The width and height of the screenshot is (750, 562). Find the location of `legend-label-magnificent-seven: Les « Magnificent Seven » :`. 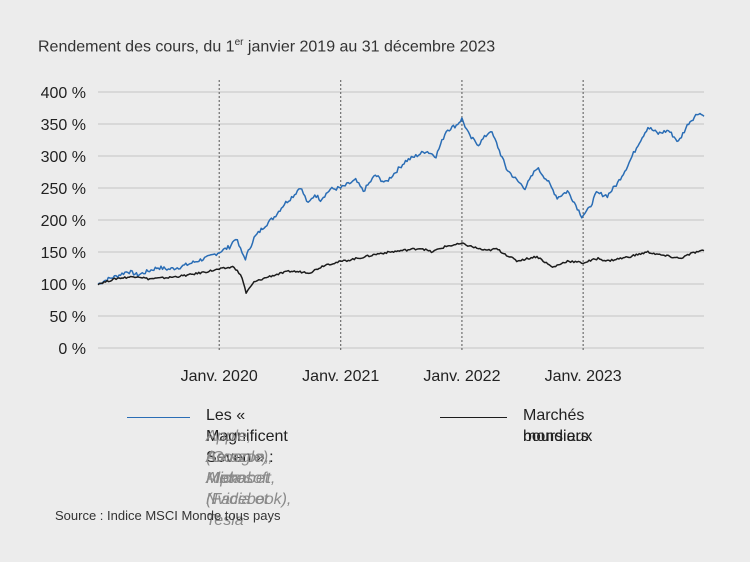

legend-label-magnificent-seven: Les « Magnificent Seven » : is located at coordinates (247, 436).